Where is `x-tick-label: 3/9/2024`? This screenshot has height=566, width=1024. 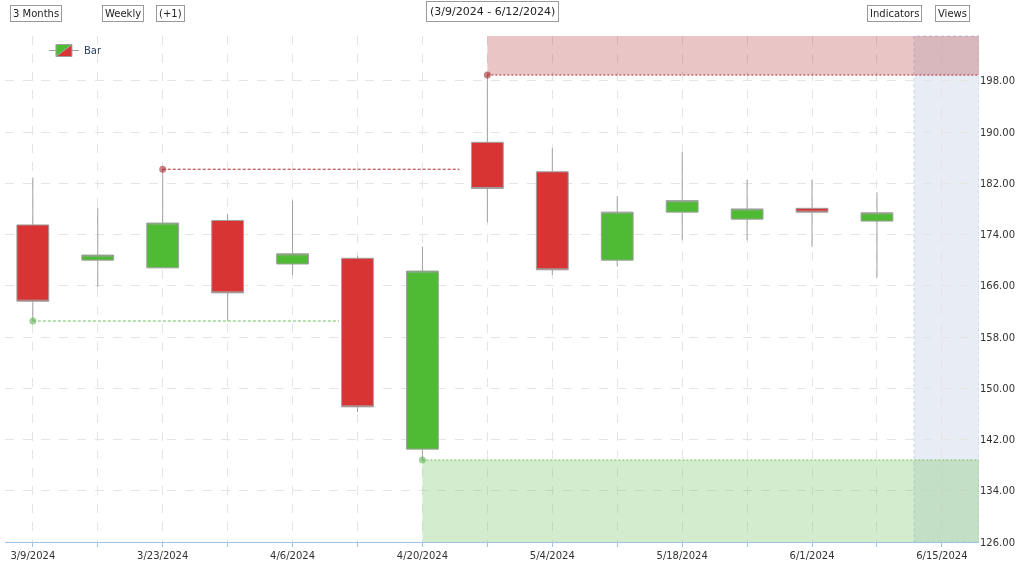 x-tick-label: 3/9/2024 is located at coordinates (33, 555).